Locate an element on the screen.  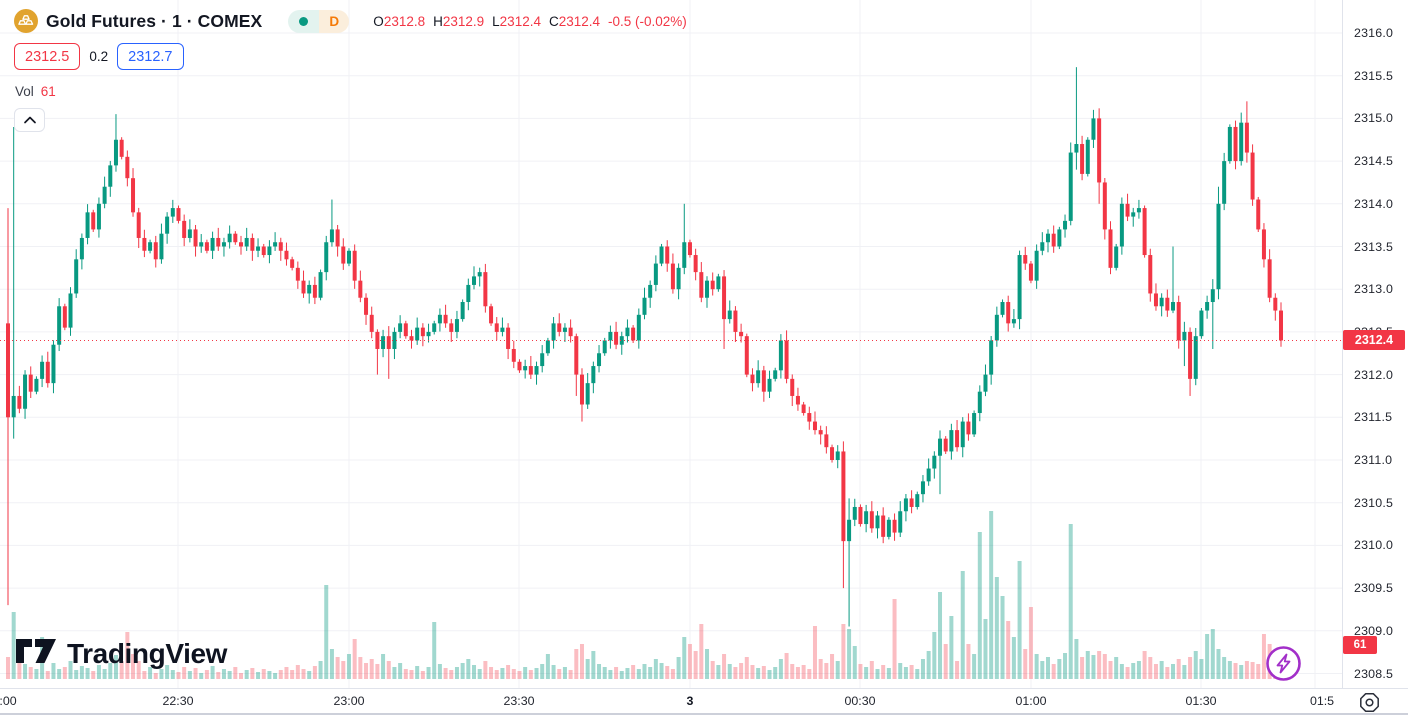
timezone-settings-button is located at coordinates (1369, 704).